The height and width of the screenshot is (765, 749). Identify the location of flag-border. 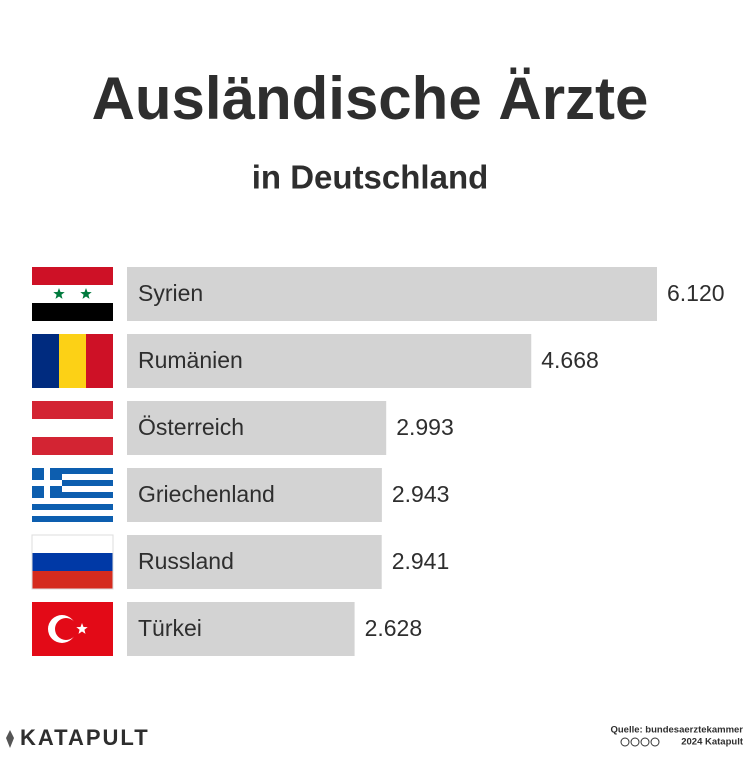
(72, 562).